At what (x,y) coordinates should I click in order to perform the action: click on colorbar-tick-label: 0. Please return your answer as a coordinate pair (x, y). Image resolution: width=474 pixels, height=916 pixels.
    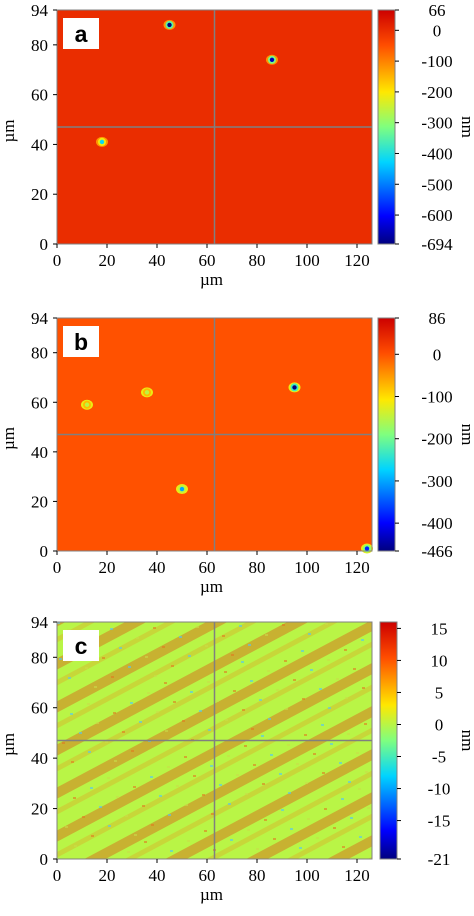
    Looking at the image, I should click on (439, 724).